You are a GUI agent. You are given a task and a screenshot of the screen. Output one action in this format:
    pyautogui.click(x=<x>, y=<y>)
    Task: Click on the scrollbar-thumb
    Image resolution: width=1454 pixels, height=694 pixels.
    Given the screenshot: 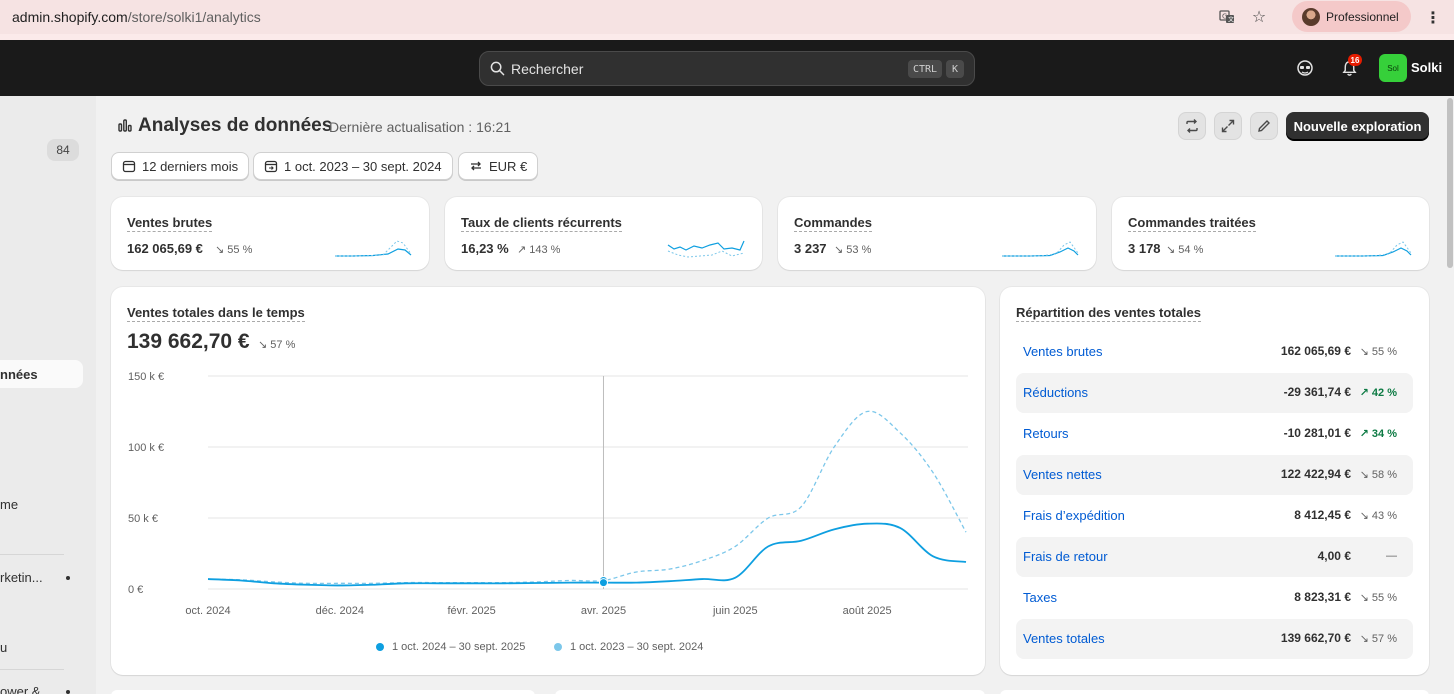 What is the action you would take?
    pyautogui.click(x=1450, y=183)
    